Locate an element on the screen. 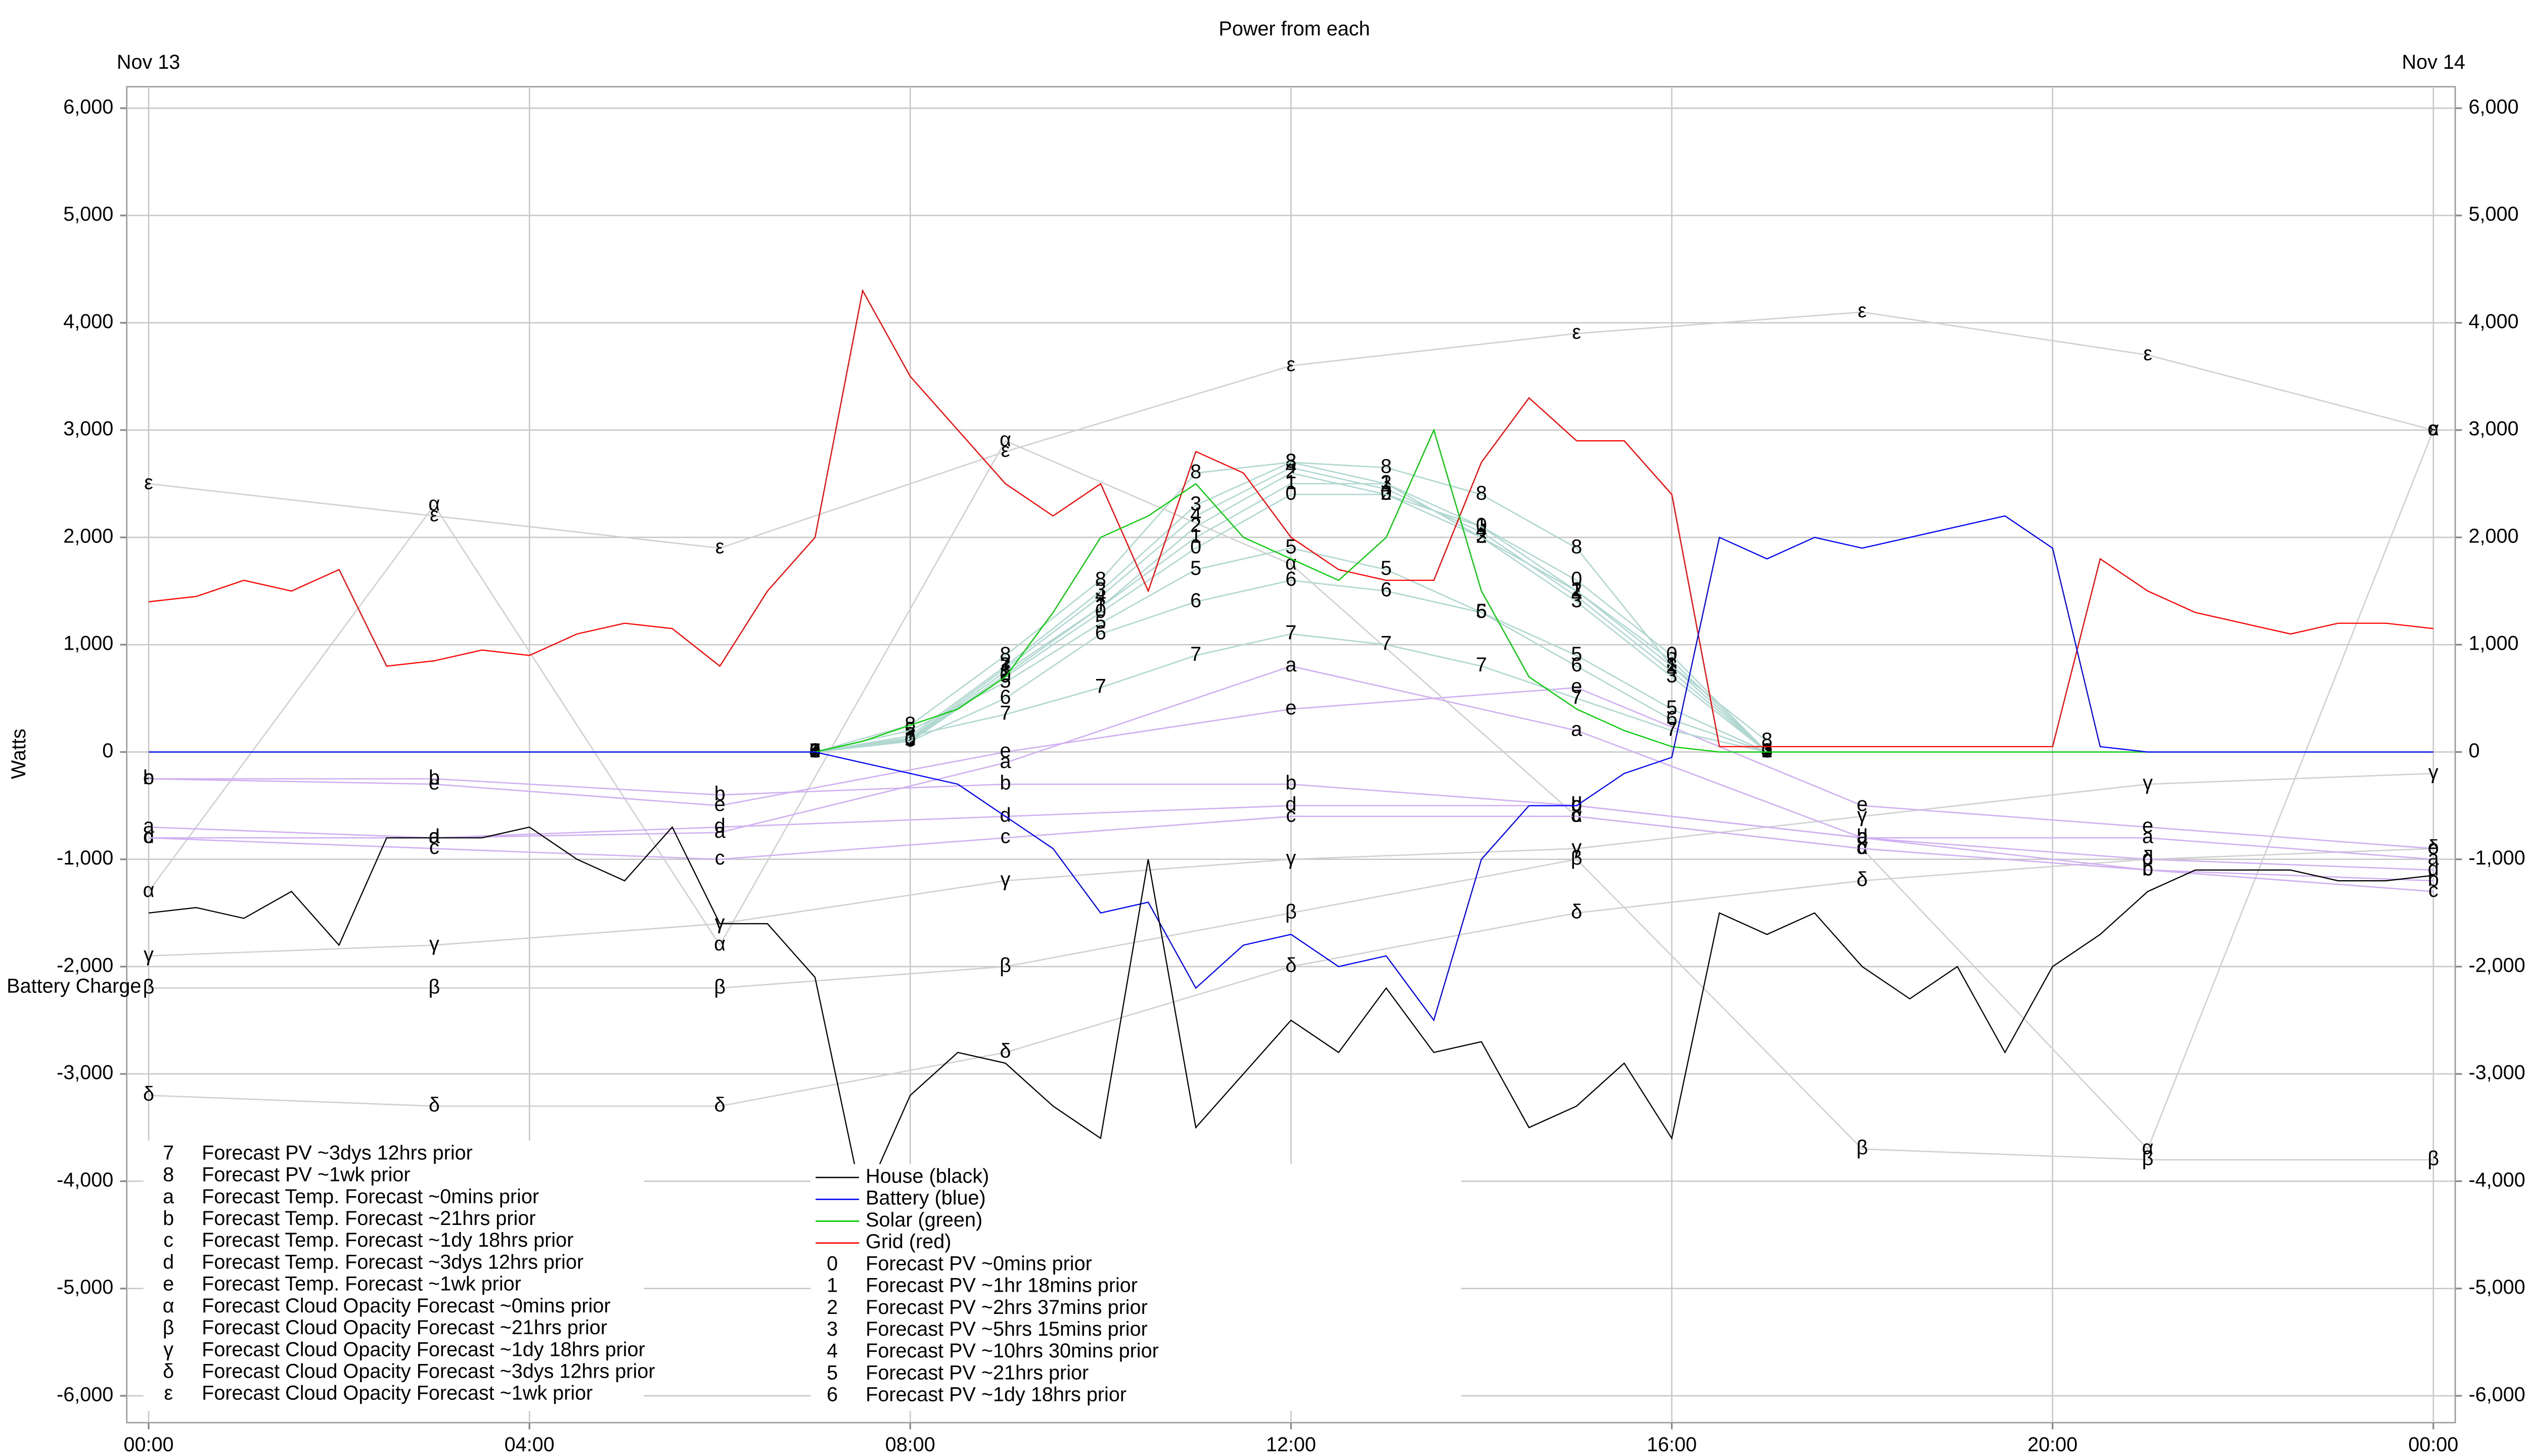  y-tick-label: 5,000 is located at coordinates (88, 214).